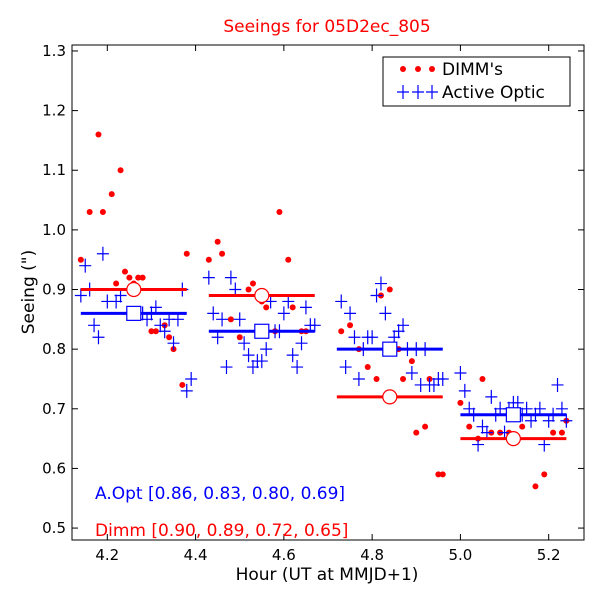  I want to click on x-tick-label: 4.2, so click(107, 555).